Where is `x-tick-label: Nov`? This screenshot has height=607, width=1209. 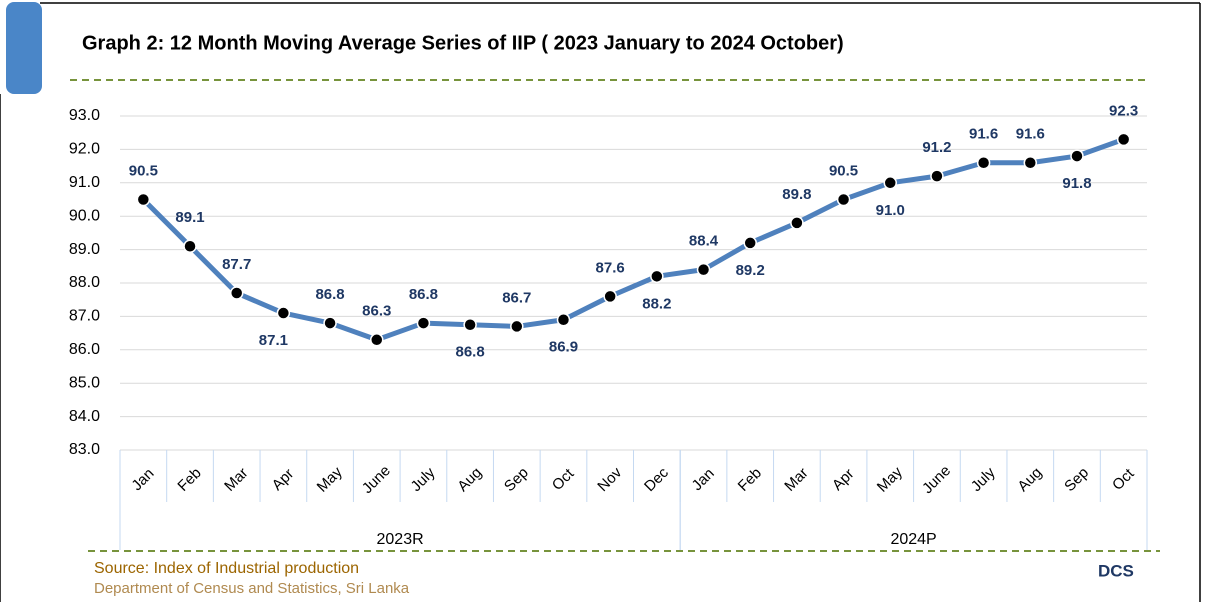
x-tick-label: Nov is located at coordinates (609, 479).